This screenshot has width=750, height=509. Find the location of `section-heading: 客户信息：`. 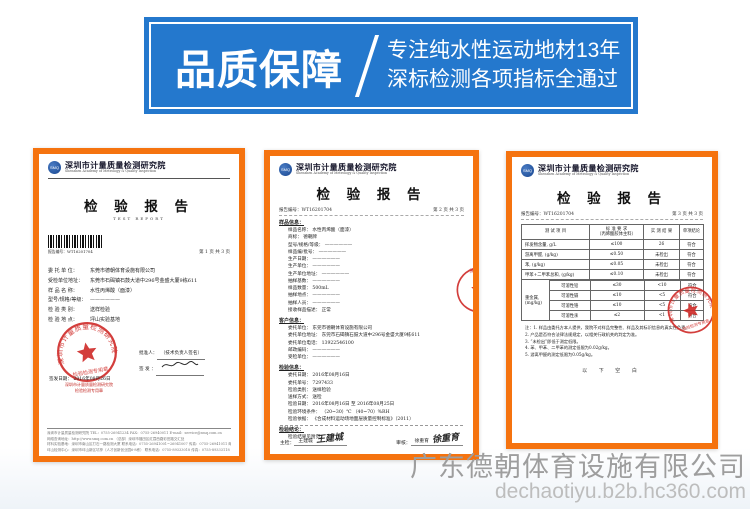

section-heading: 客户信息： is located at coordinates (292, 321).